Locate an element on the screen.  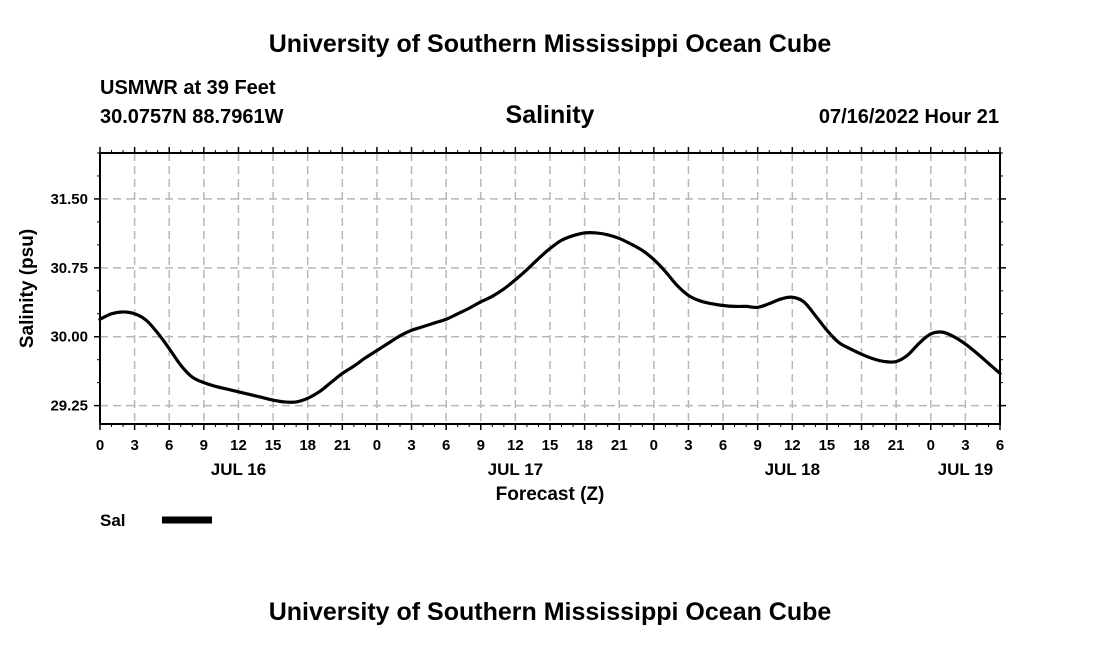
y-tick-label: 29.25 is located at coordinates (69, 406).